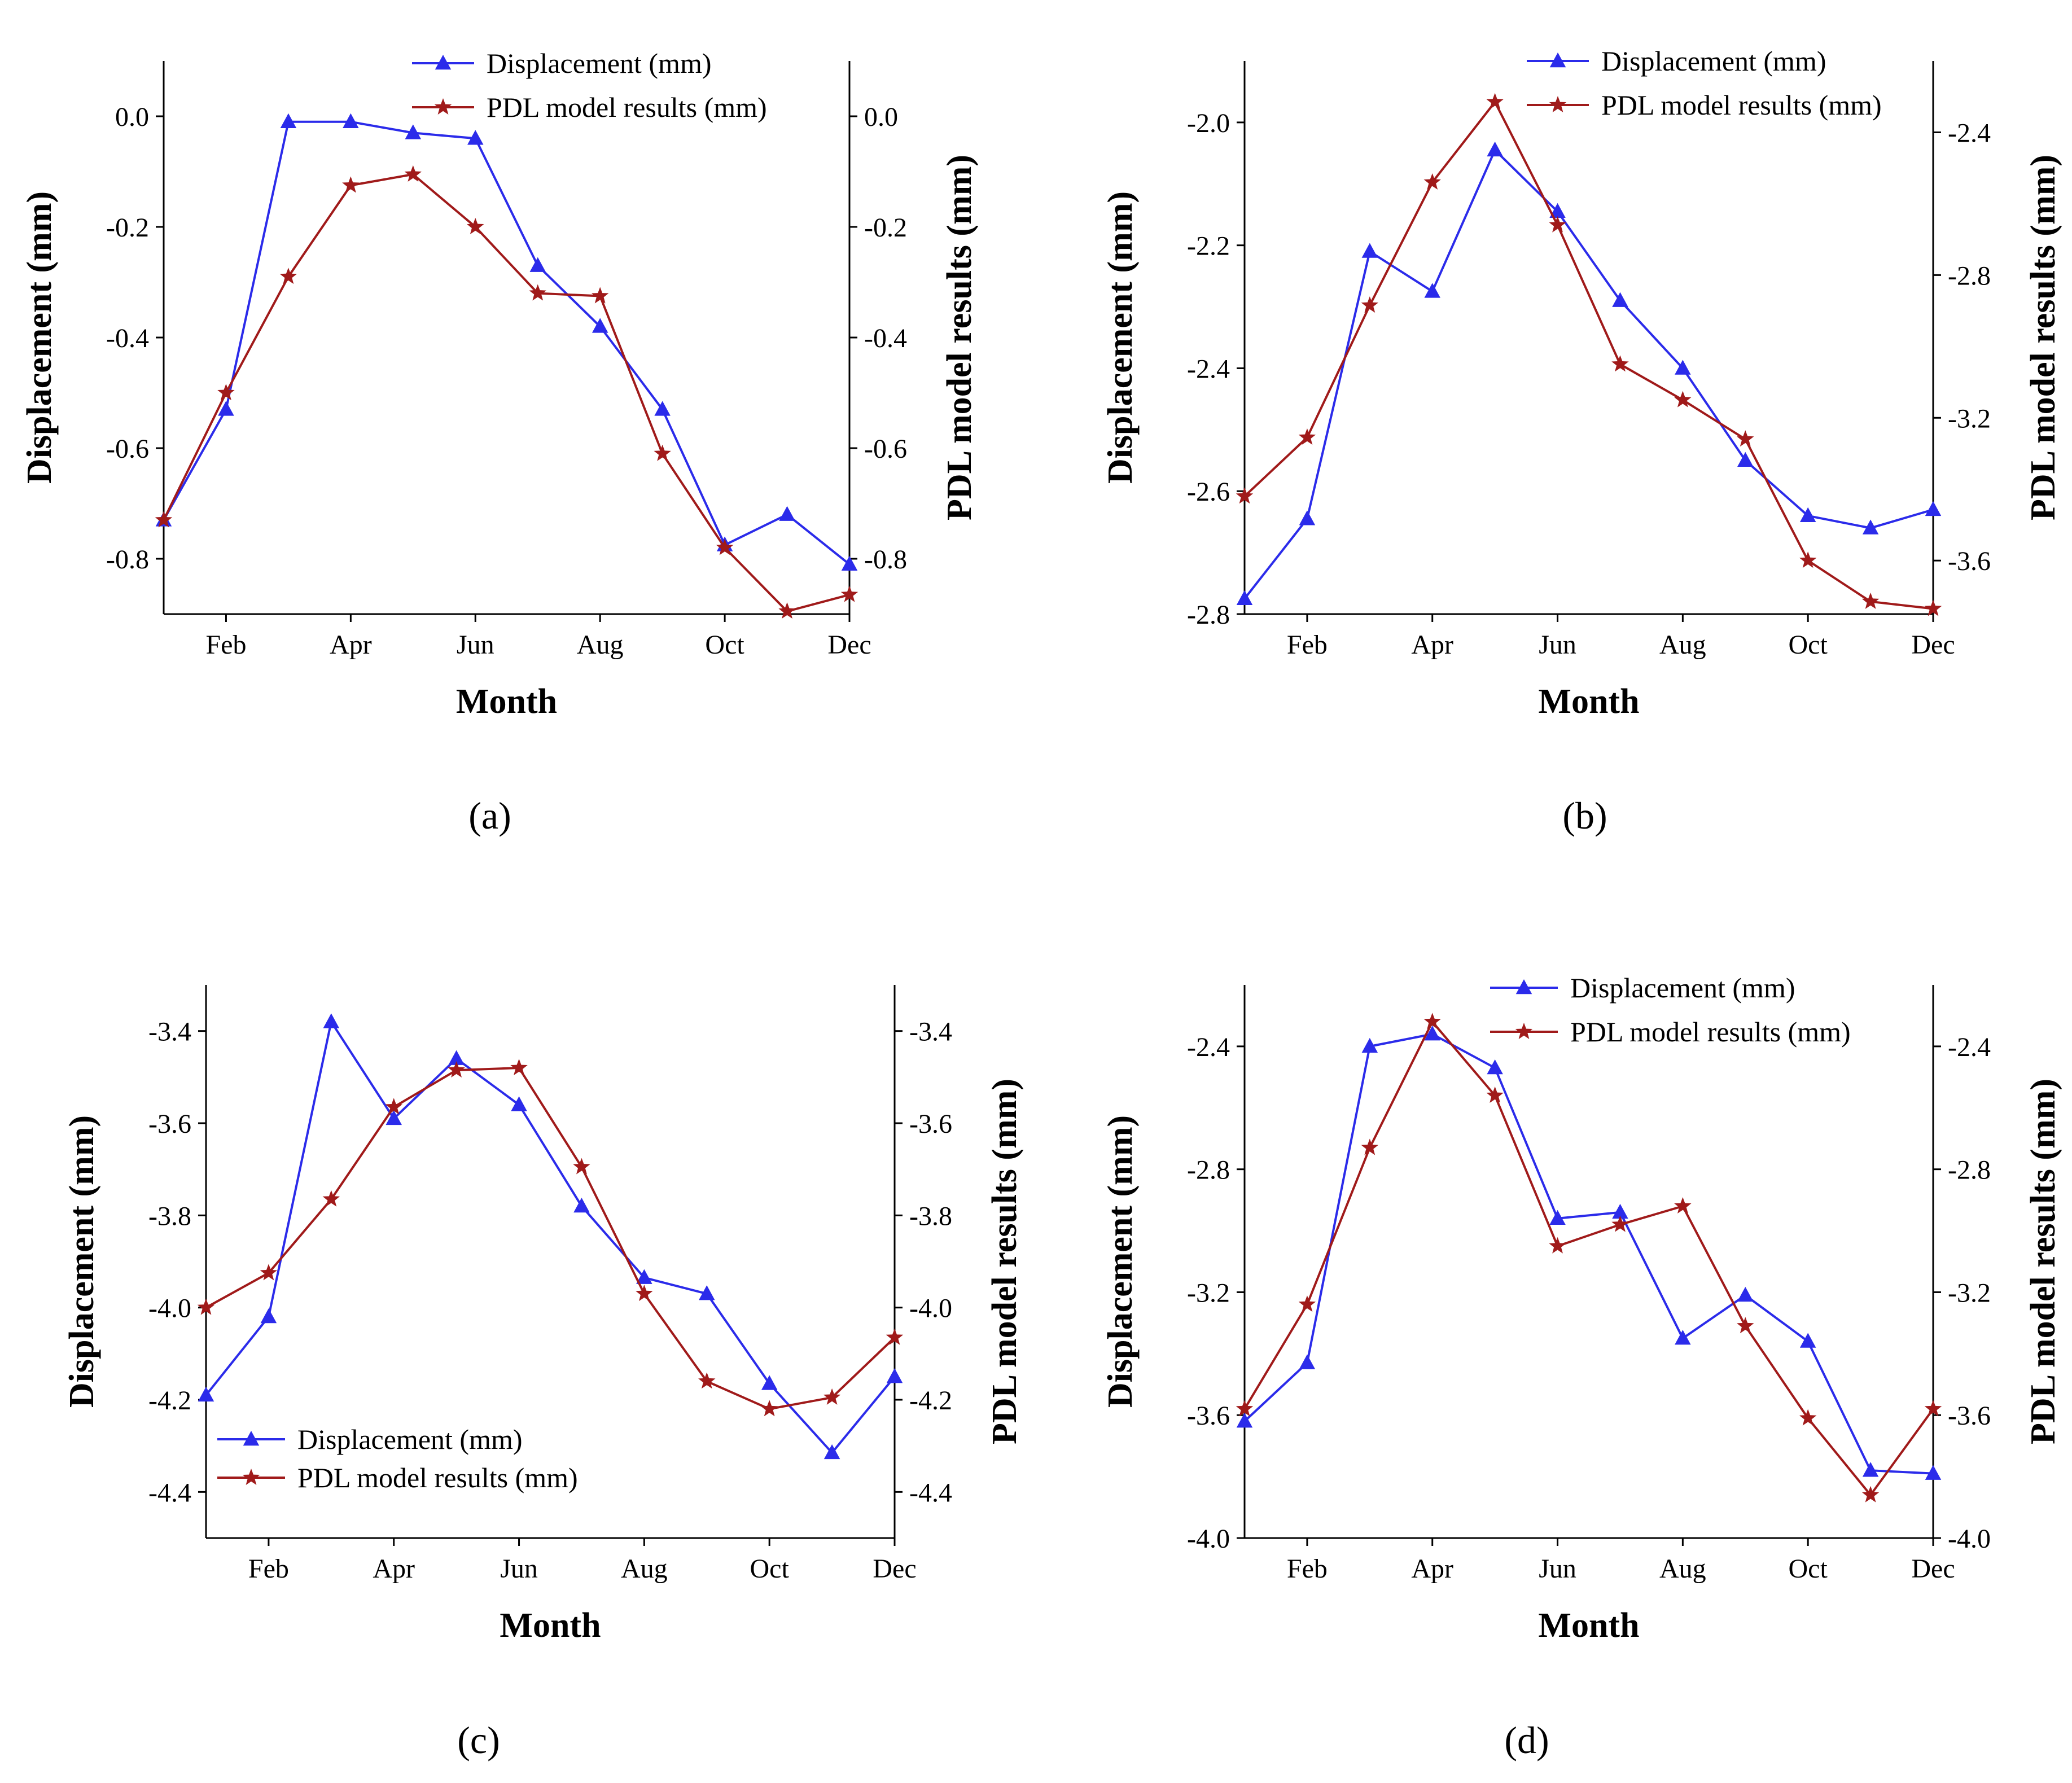 This screenshot has width=2072, height=1783. Describe the element at coordinates (881, 117) in the screenshot. I see `panel-a-right-tick-label: 0.0` at that location.